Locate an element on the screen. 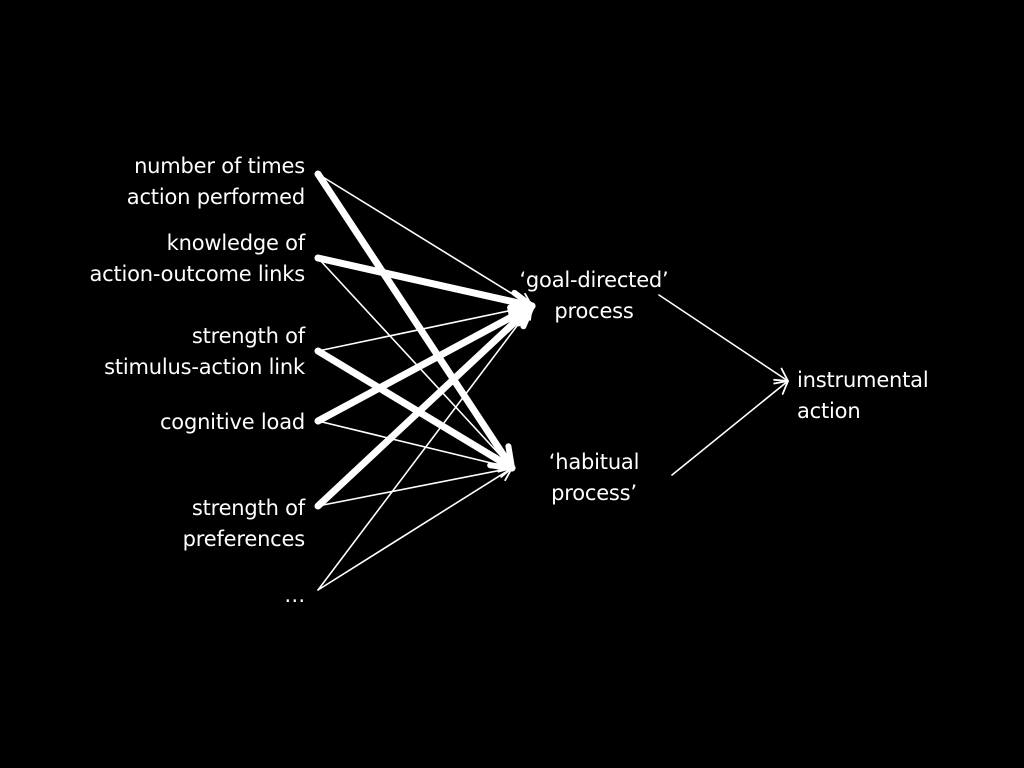 The image size is (1024, 768). input-label-stimulus: strength of stimulus-action link is located at coordinates (204, 351).